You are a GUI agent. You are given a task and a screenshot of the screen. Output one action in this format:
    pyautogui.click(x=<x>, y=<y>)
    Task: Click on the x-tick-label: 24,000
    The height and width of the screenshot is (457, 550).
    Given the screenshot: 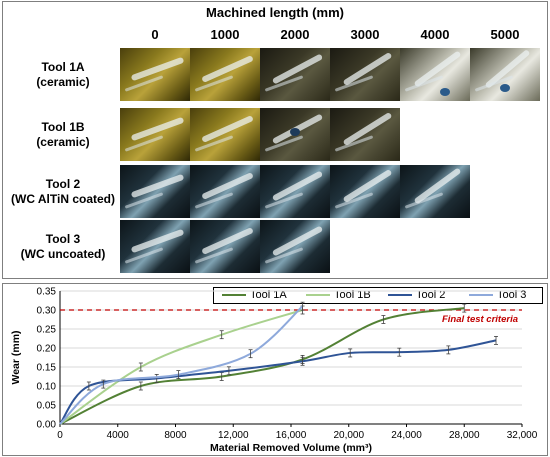 What is the action you would take?
    pyautogui.click(x=406, y=435)
    